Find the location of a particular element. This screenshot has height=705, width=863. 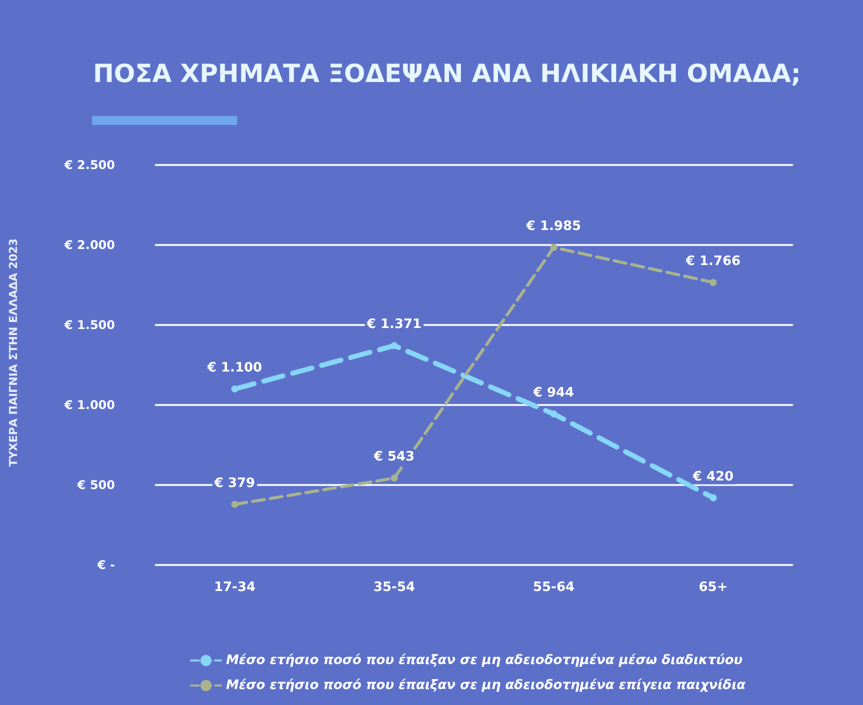

data-label: € 1.371 is located at coordinates (394, 324).